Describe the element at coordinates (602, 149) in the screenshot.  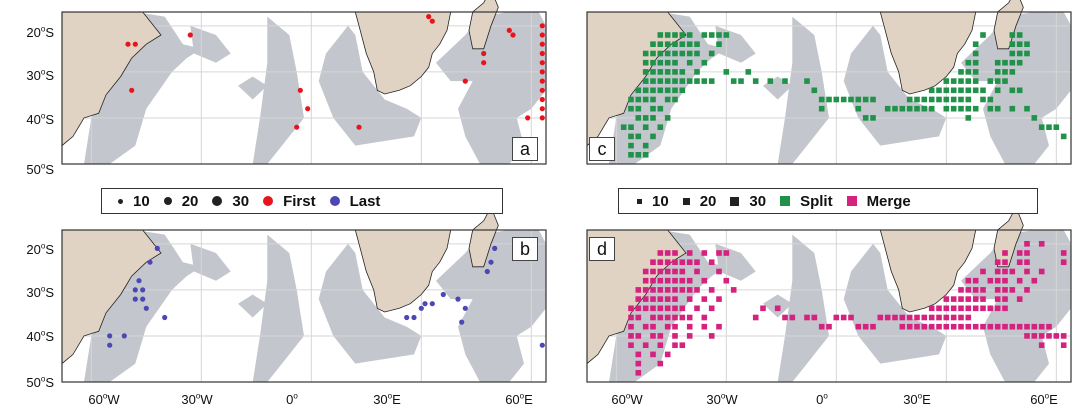
I see `panel-letter-c: c` at that location.